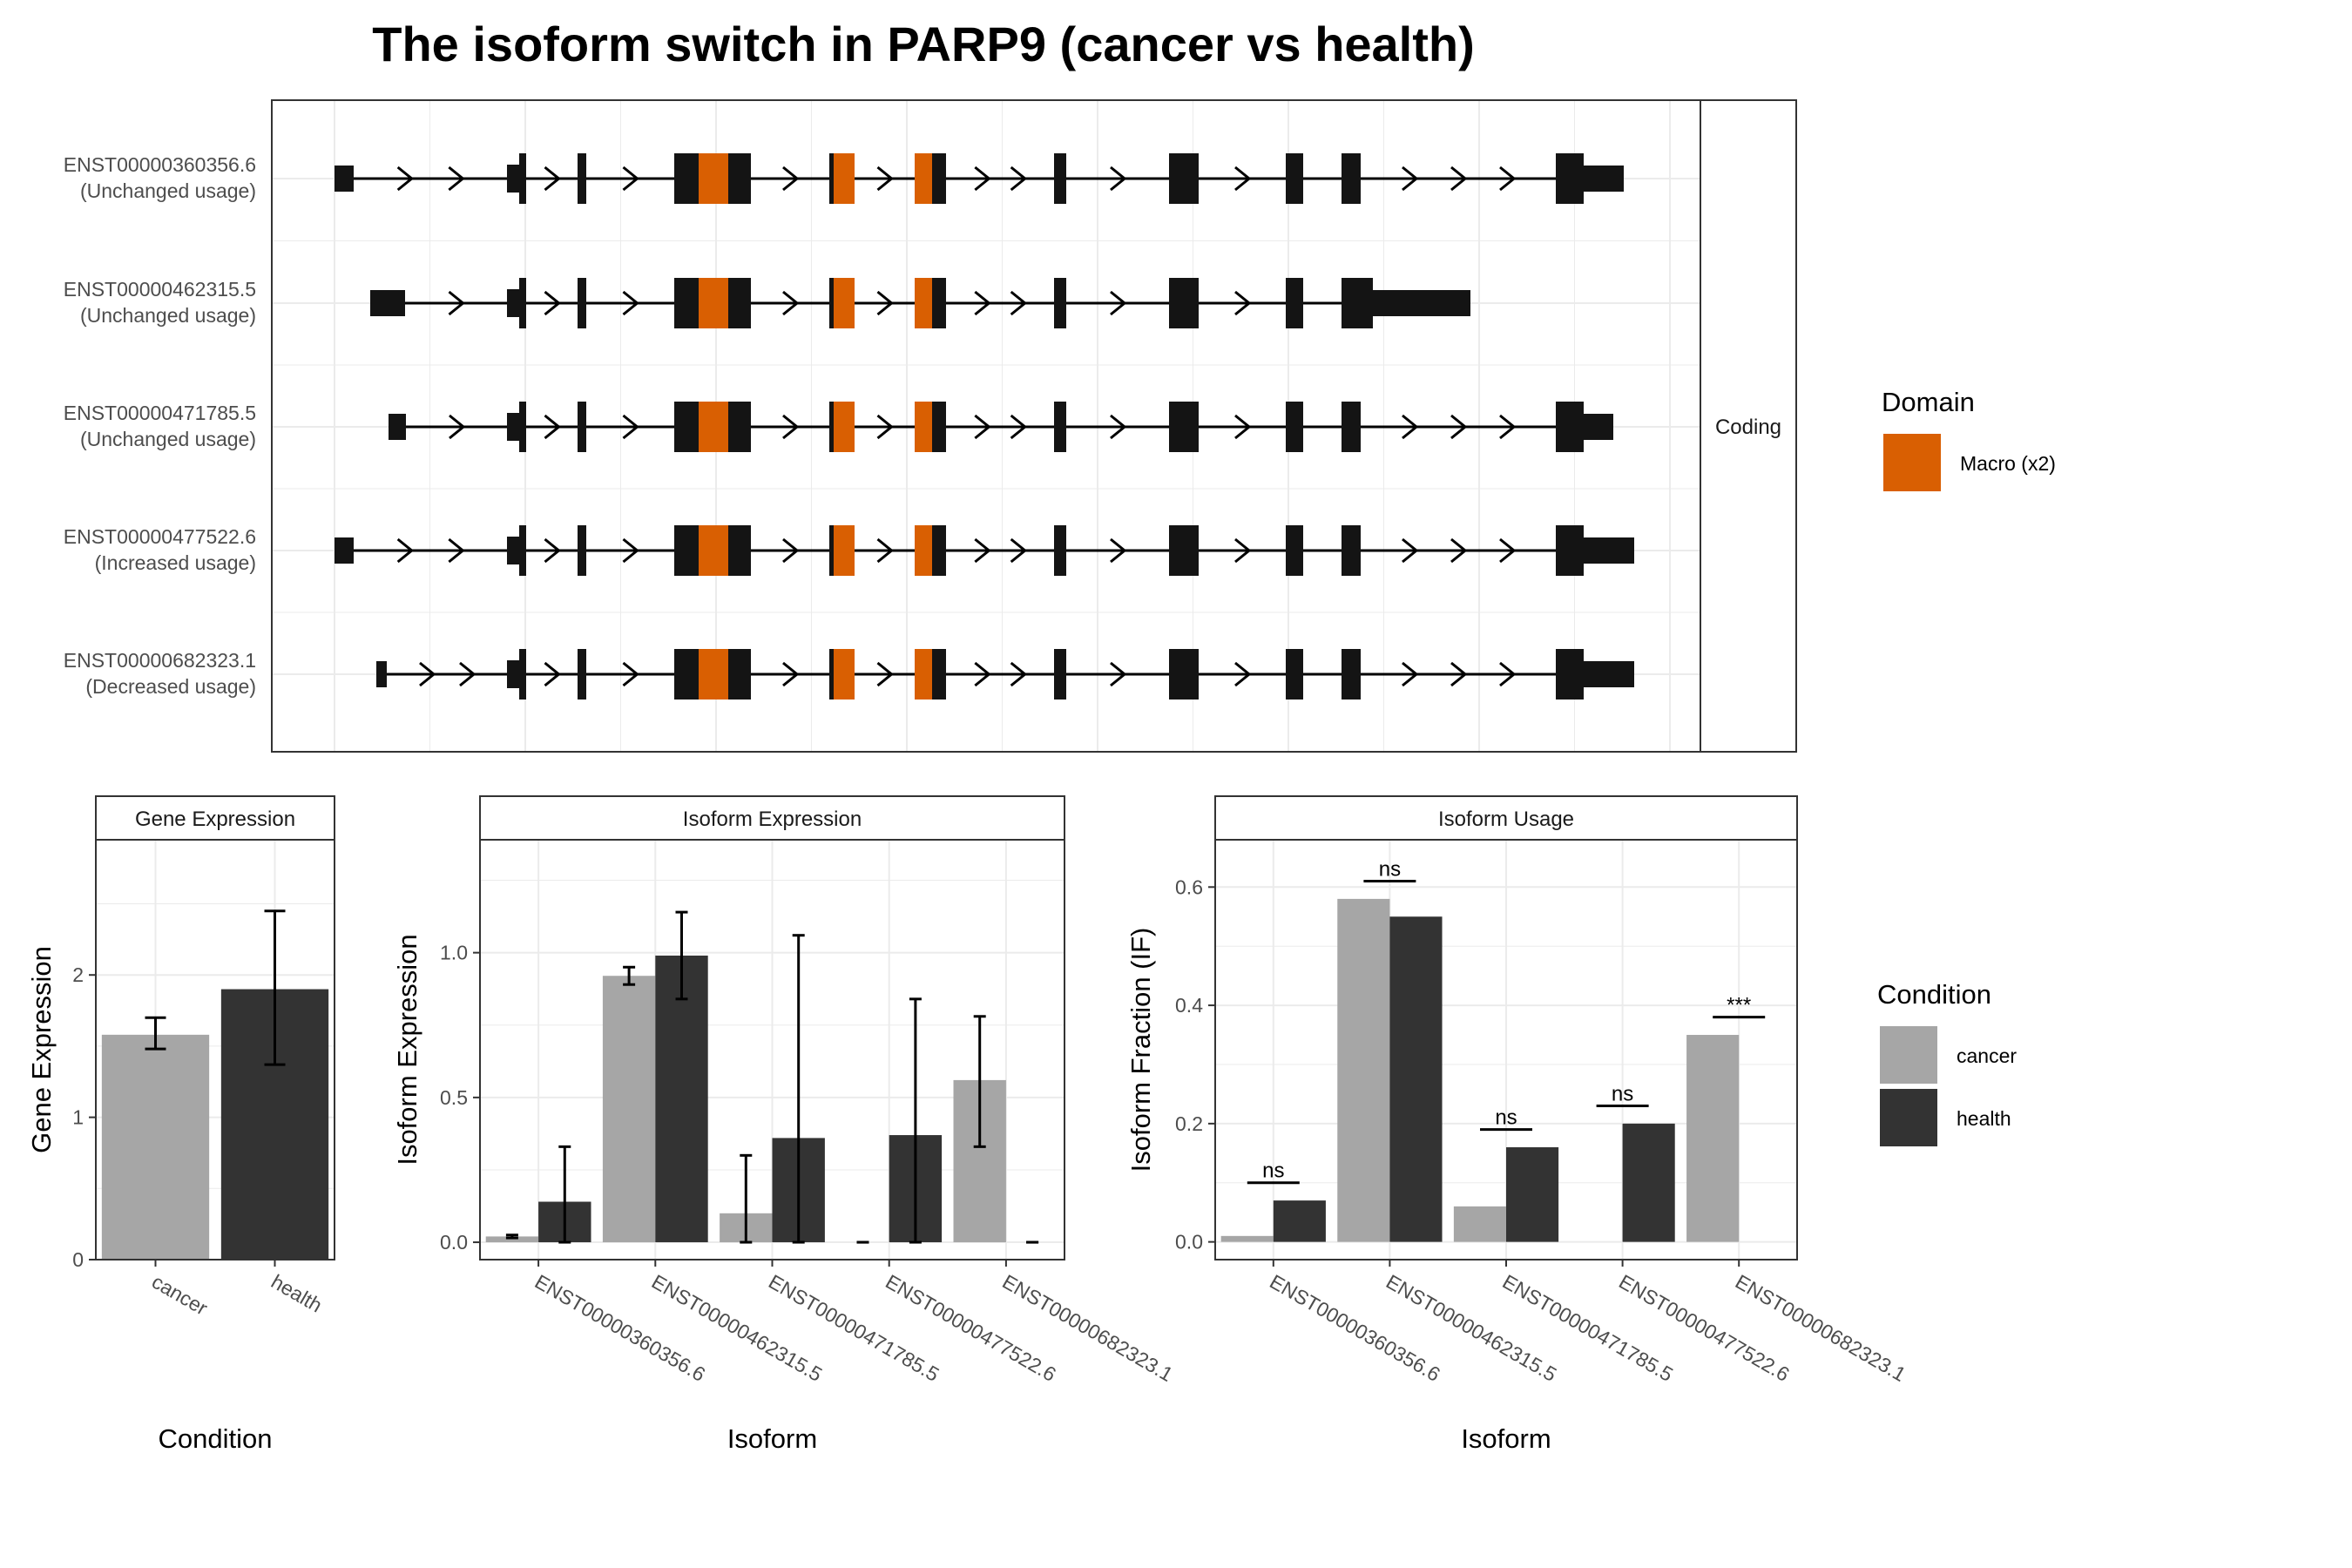  What do you see at coordinates (772, 1438) in the screenshot?
I see `x-axis-title: Isoform` at bounding box center [772, 1438].